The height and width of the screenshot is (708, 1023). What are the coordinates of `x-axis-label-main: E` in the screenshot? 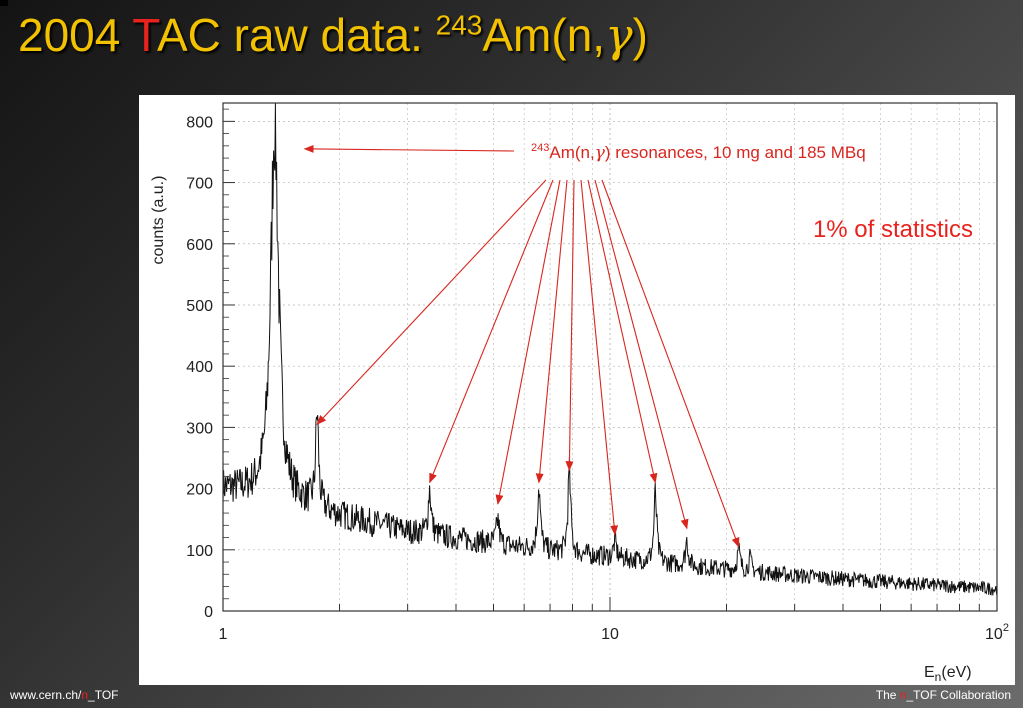 It's located at (929, 672).